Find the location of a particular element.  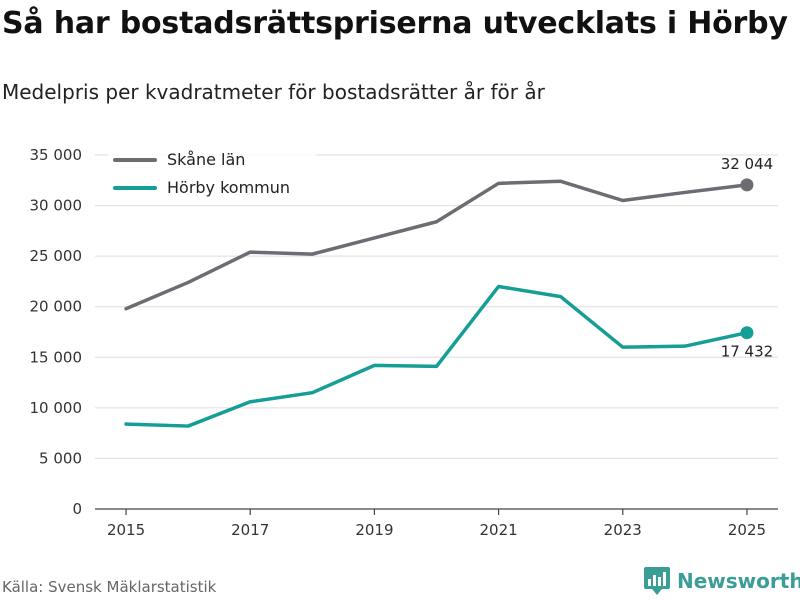

y-tick-label: 0 is located at coordinates (77, 509).